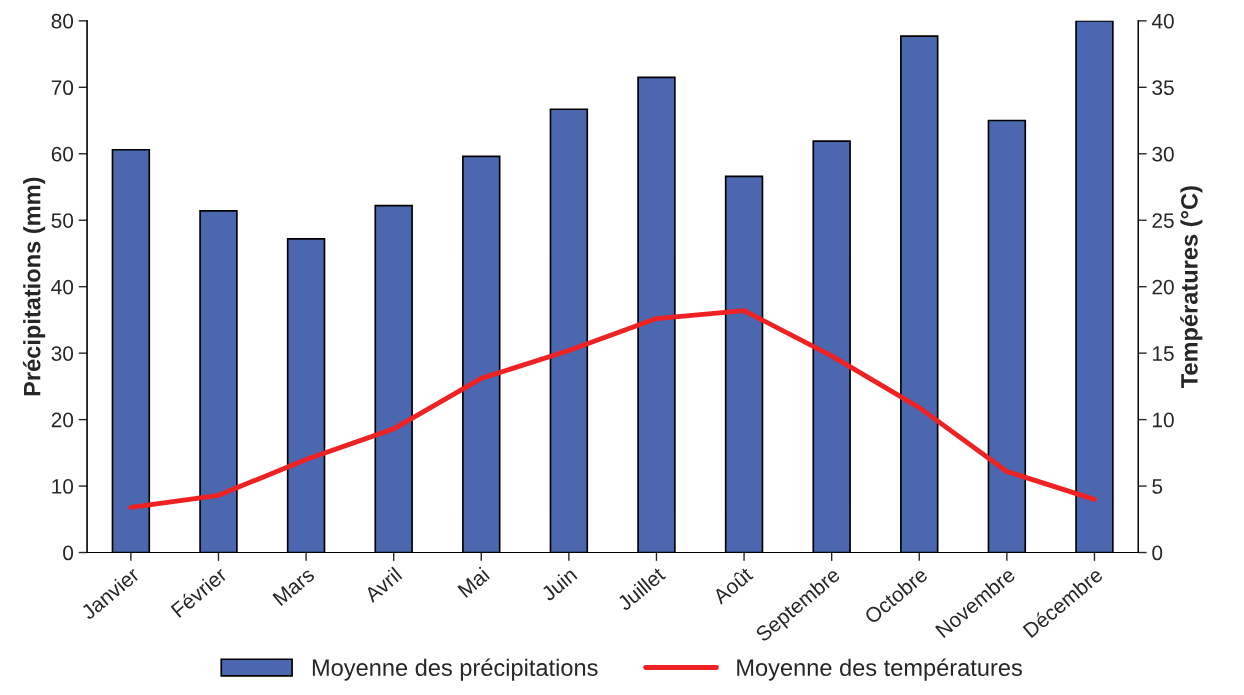  I want to click on y2-tick-label: 0, so click(1157, 553).